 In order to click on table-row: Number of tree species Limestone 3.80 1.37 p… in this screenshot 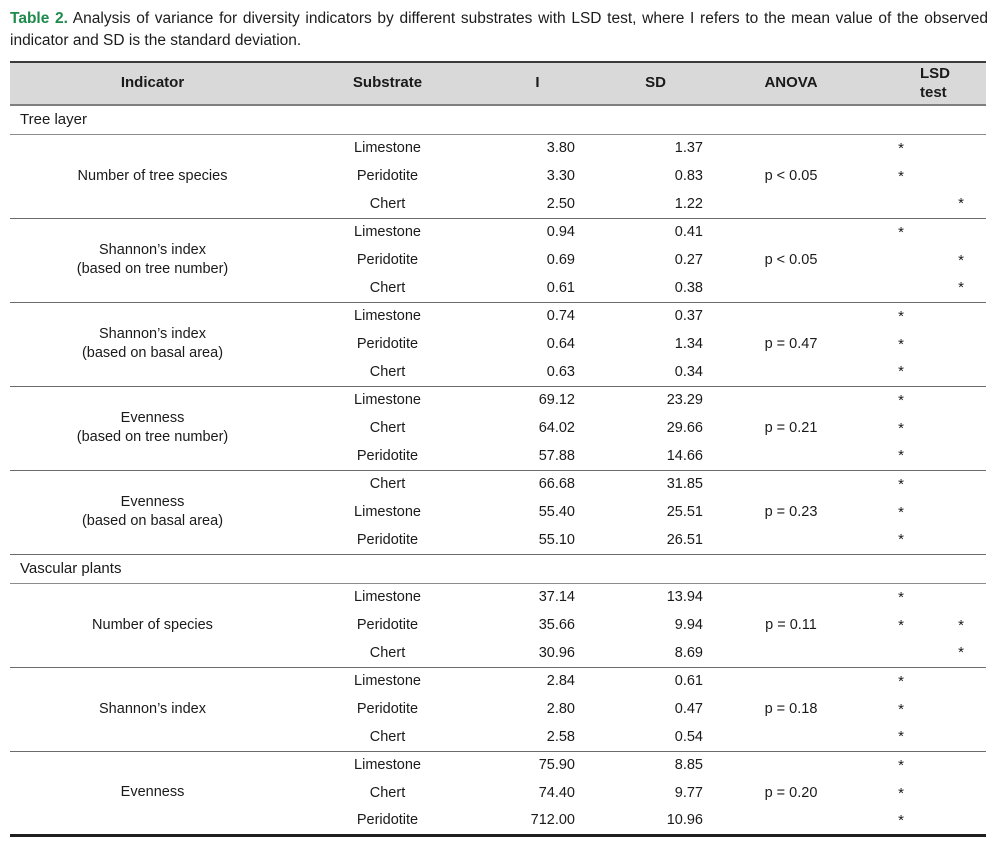, I will do `click(498, 159)`.